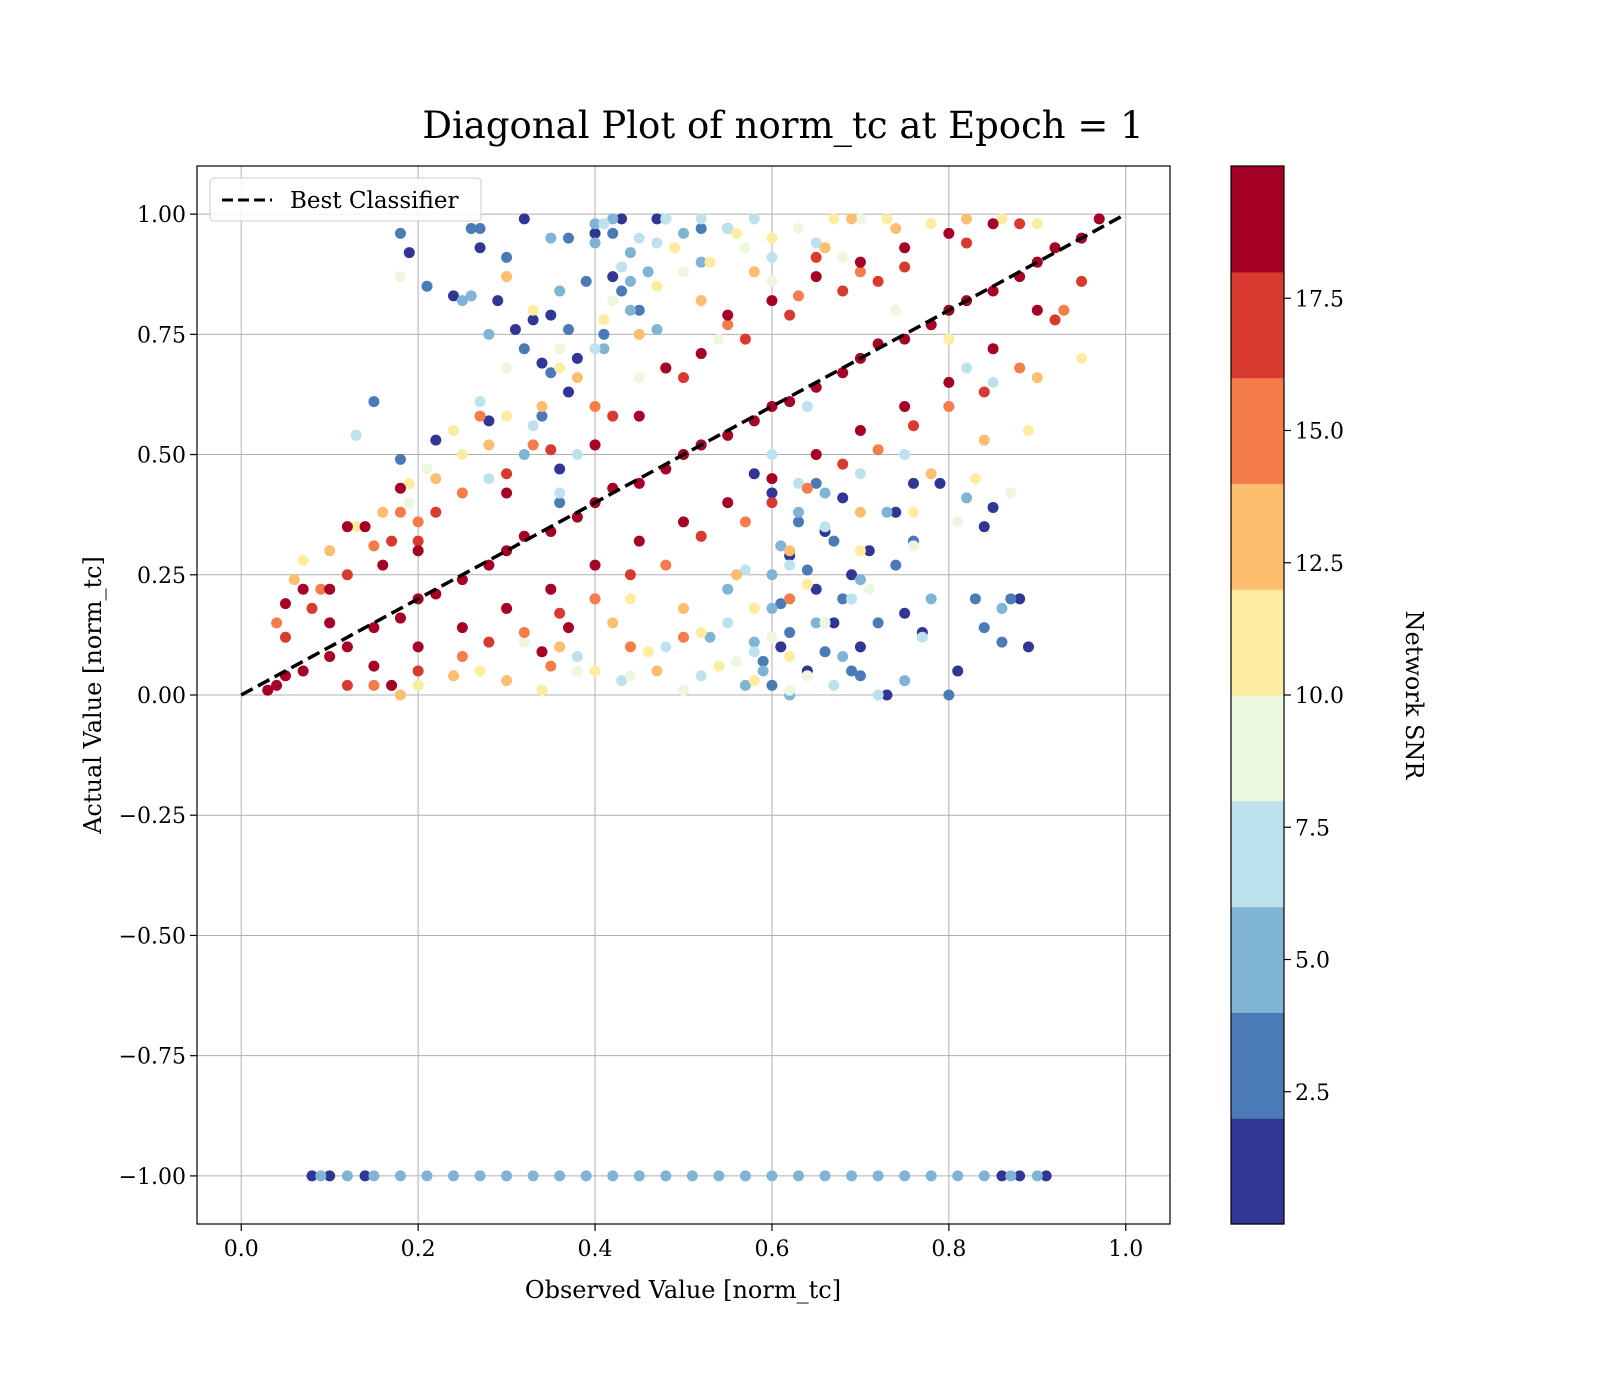 The width and height of the screenshot is (1600, 1400). I want to click on y-tick-label: −0.50, so click(152, 936).